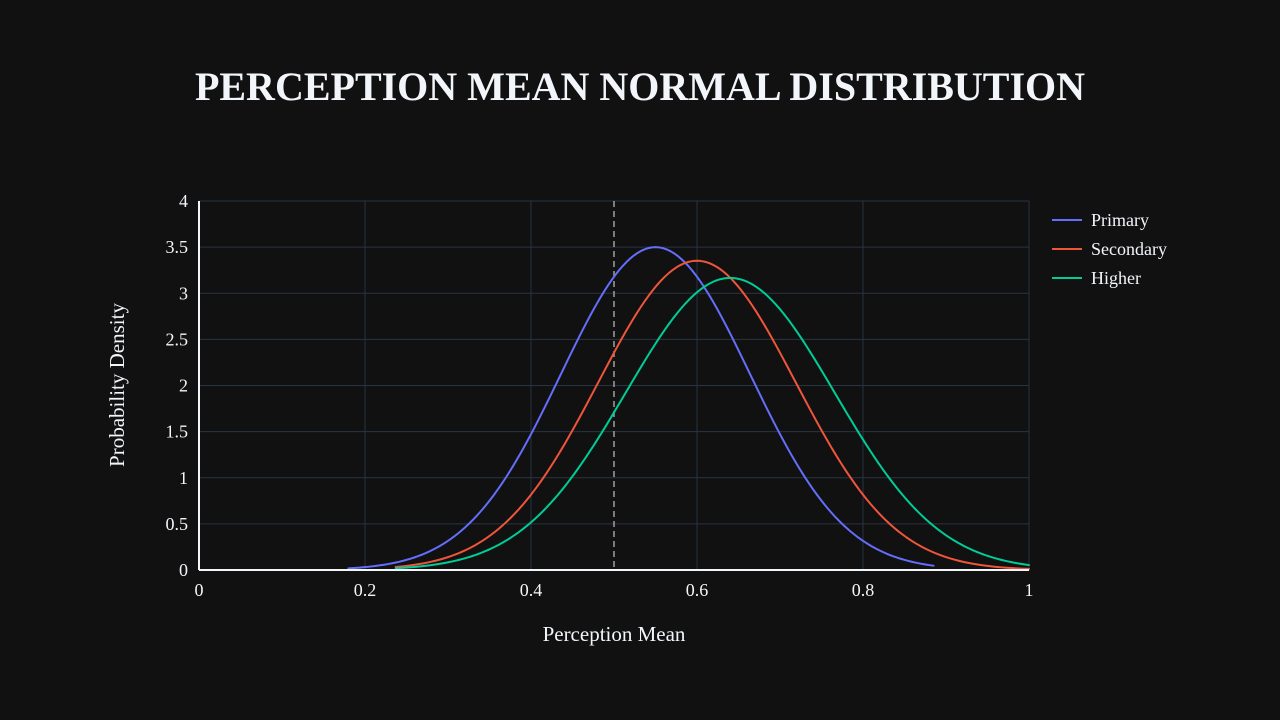  Describe the element at coordinates (183, 570) in the screenshot. I see `y-tick-label: 0` at that location.